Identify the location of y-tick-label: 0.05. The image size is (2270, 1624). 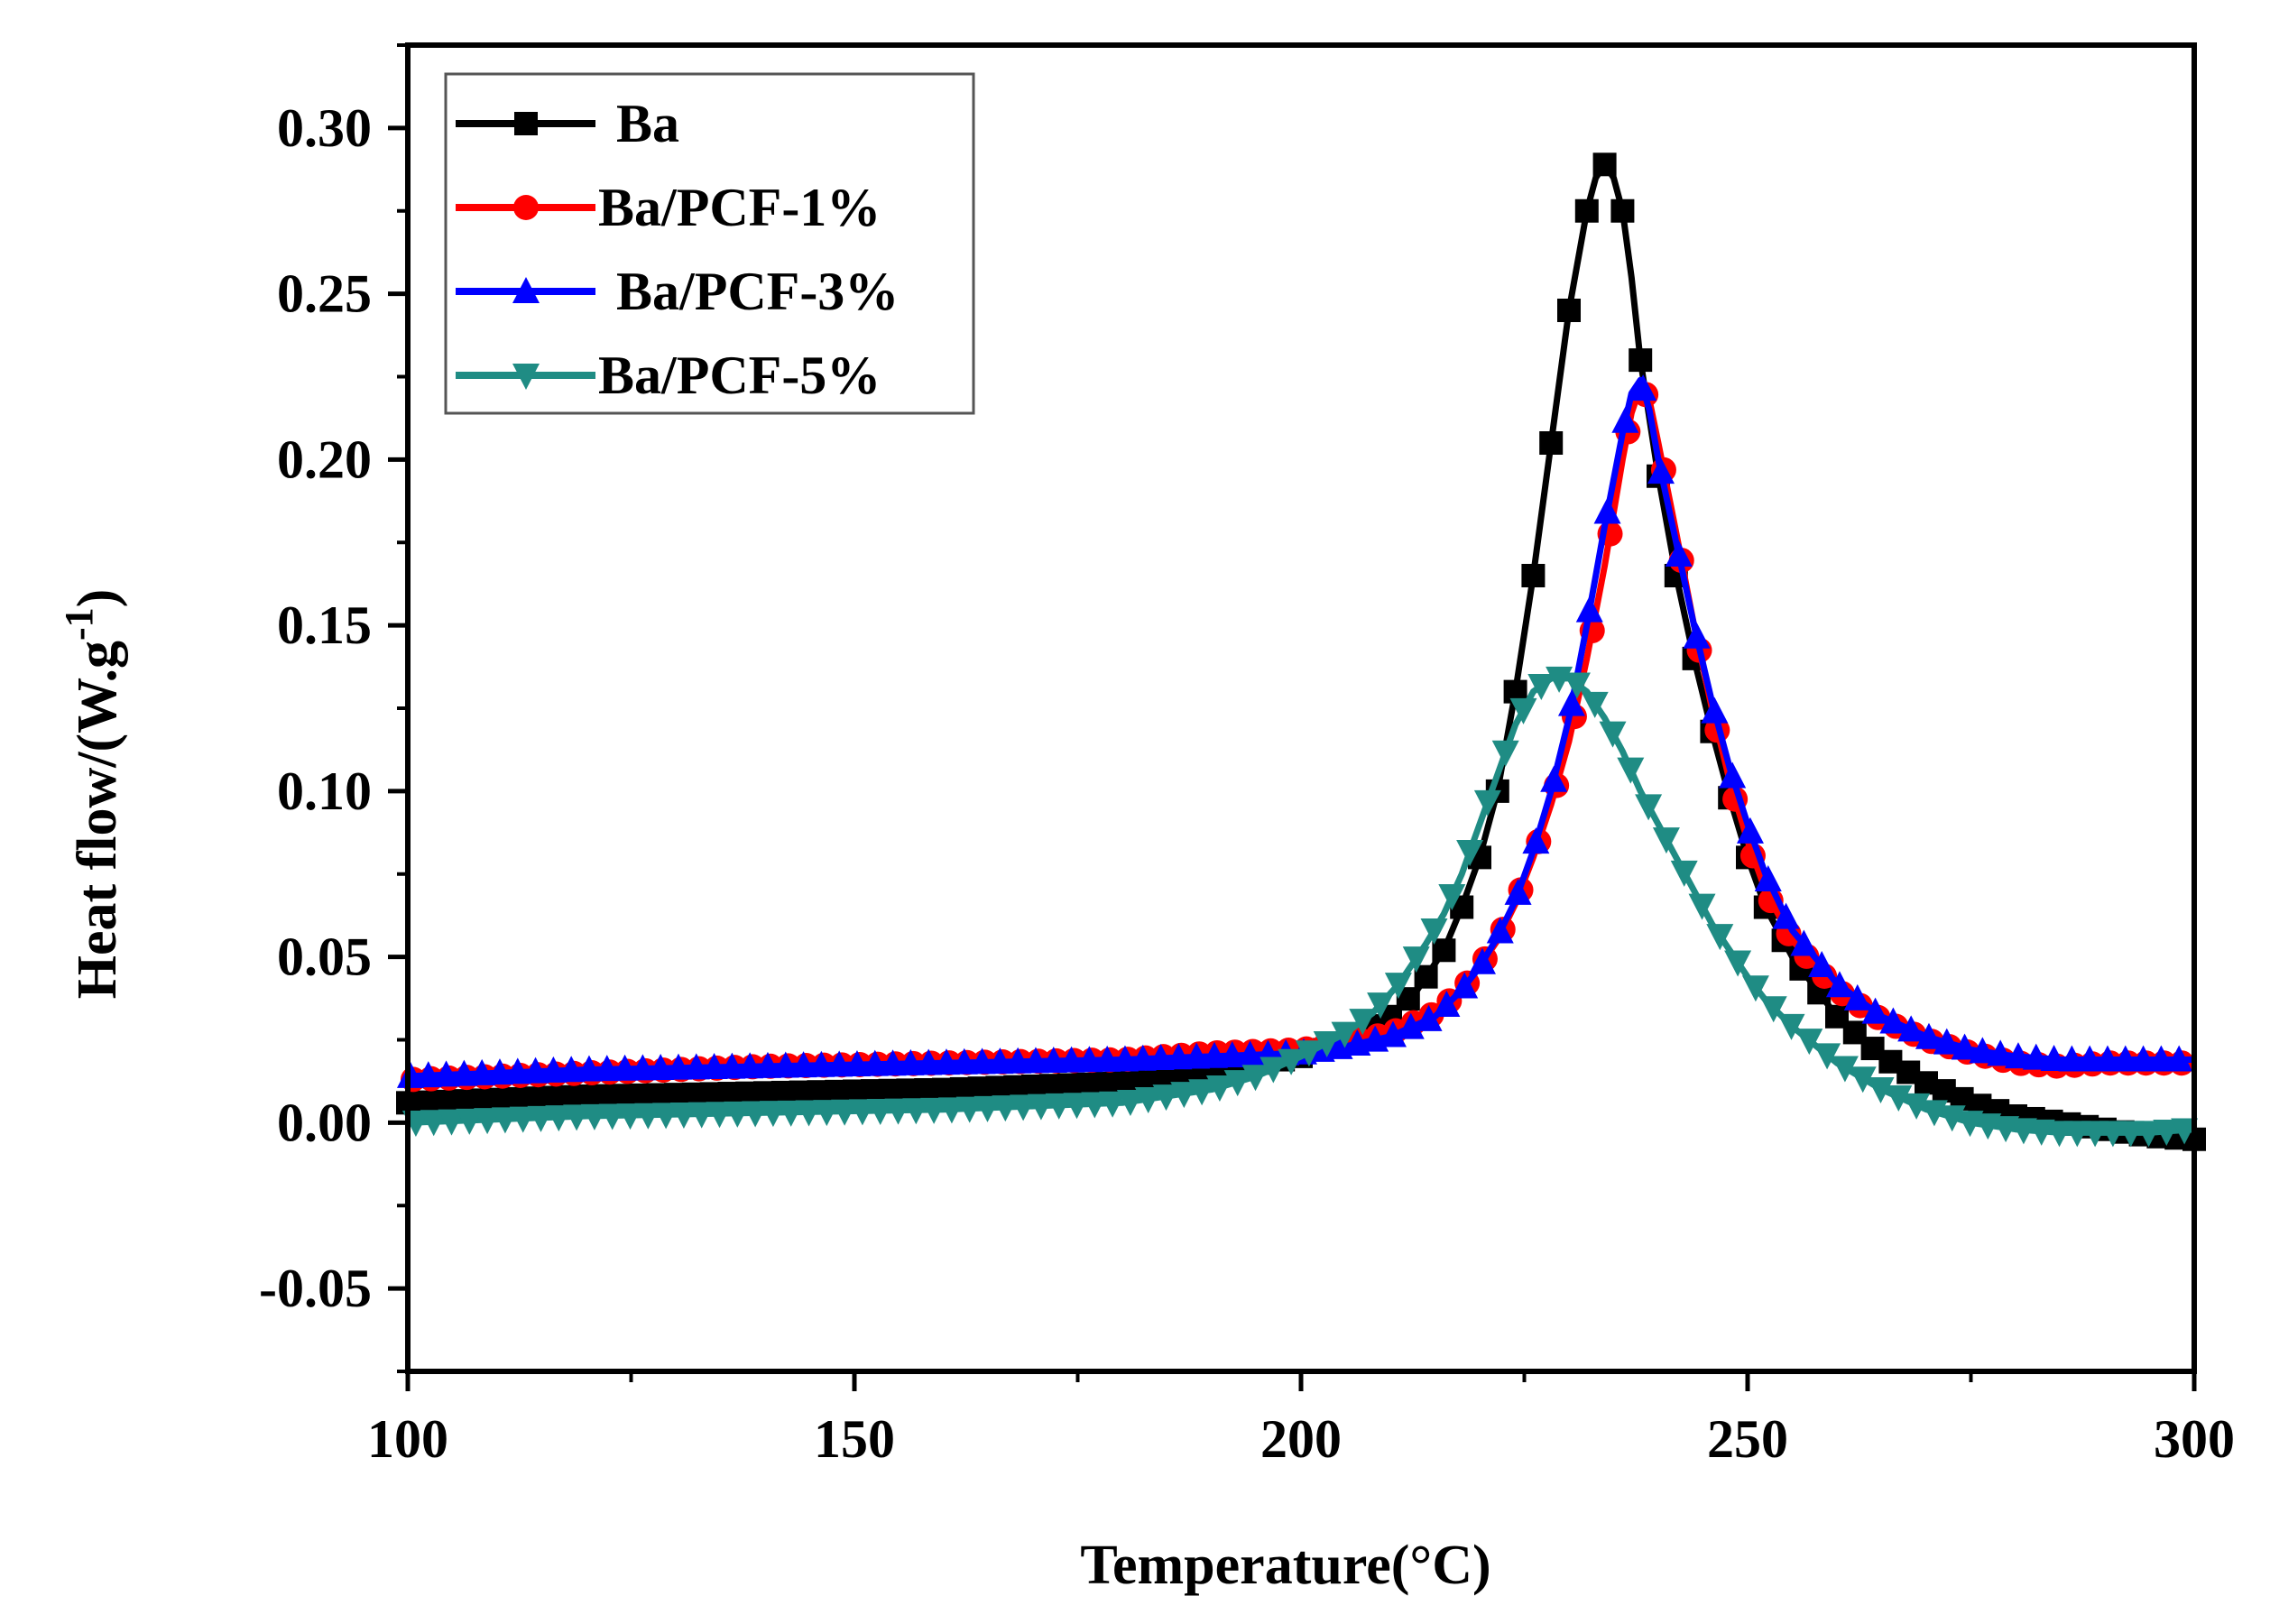
(324, 957).